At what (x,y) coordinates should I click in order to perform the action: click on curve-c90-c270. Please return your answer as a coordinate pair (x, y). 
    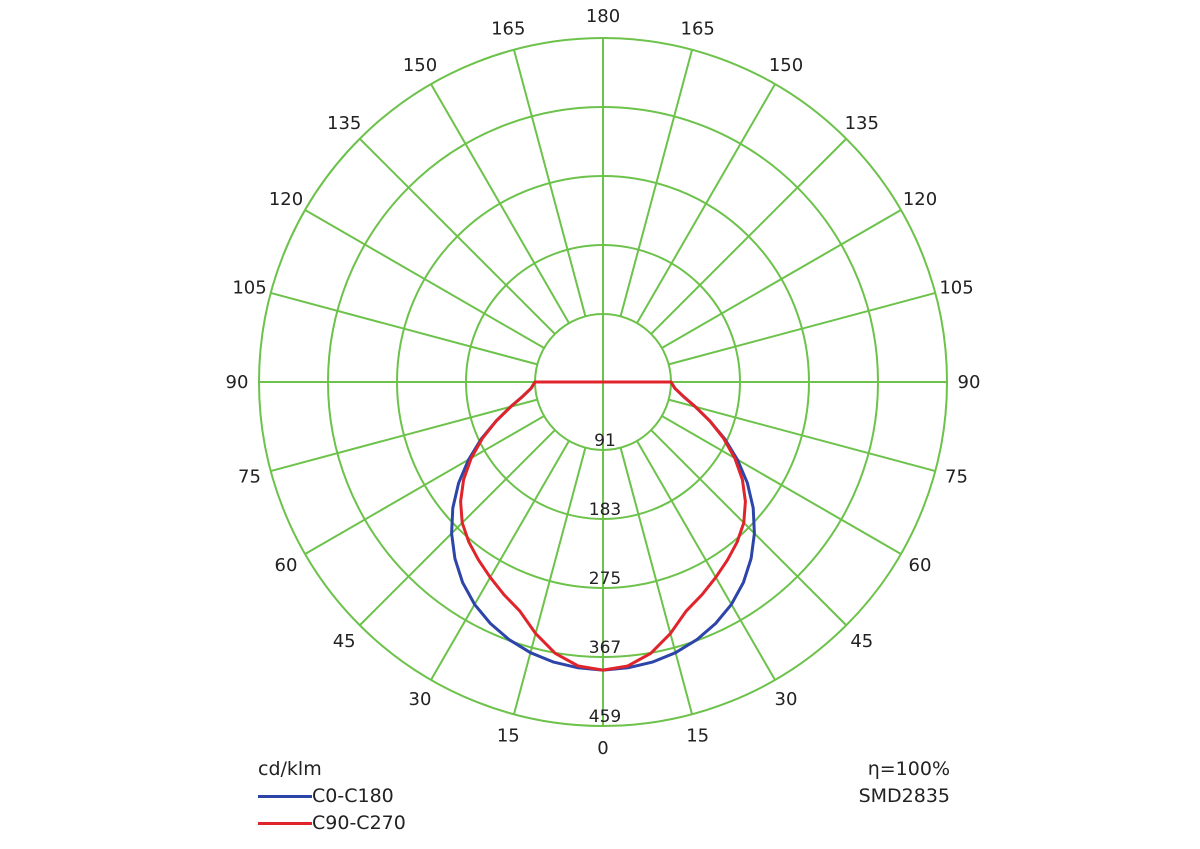
    Looking at the image, I should click on (603, 526).